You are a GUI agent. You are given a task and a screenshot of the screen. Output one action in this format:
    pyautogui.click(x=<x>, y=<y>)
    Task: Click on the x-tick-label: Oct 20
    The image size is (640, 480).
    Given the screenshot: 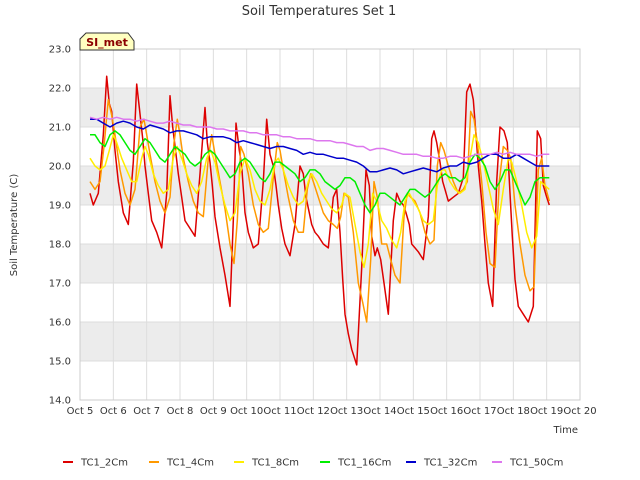 What is the action you would take?
    pyautogui.click(x=579, y=411)
    